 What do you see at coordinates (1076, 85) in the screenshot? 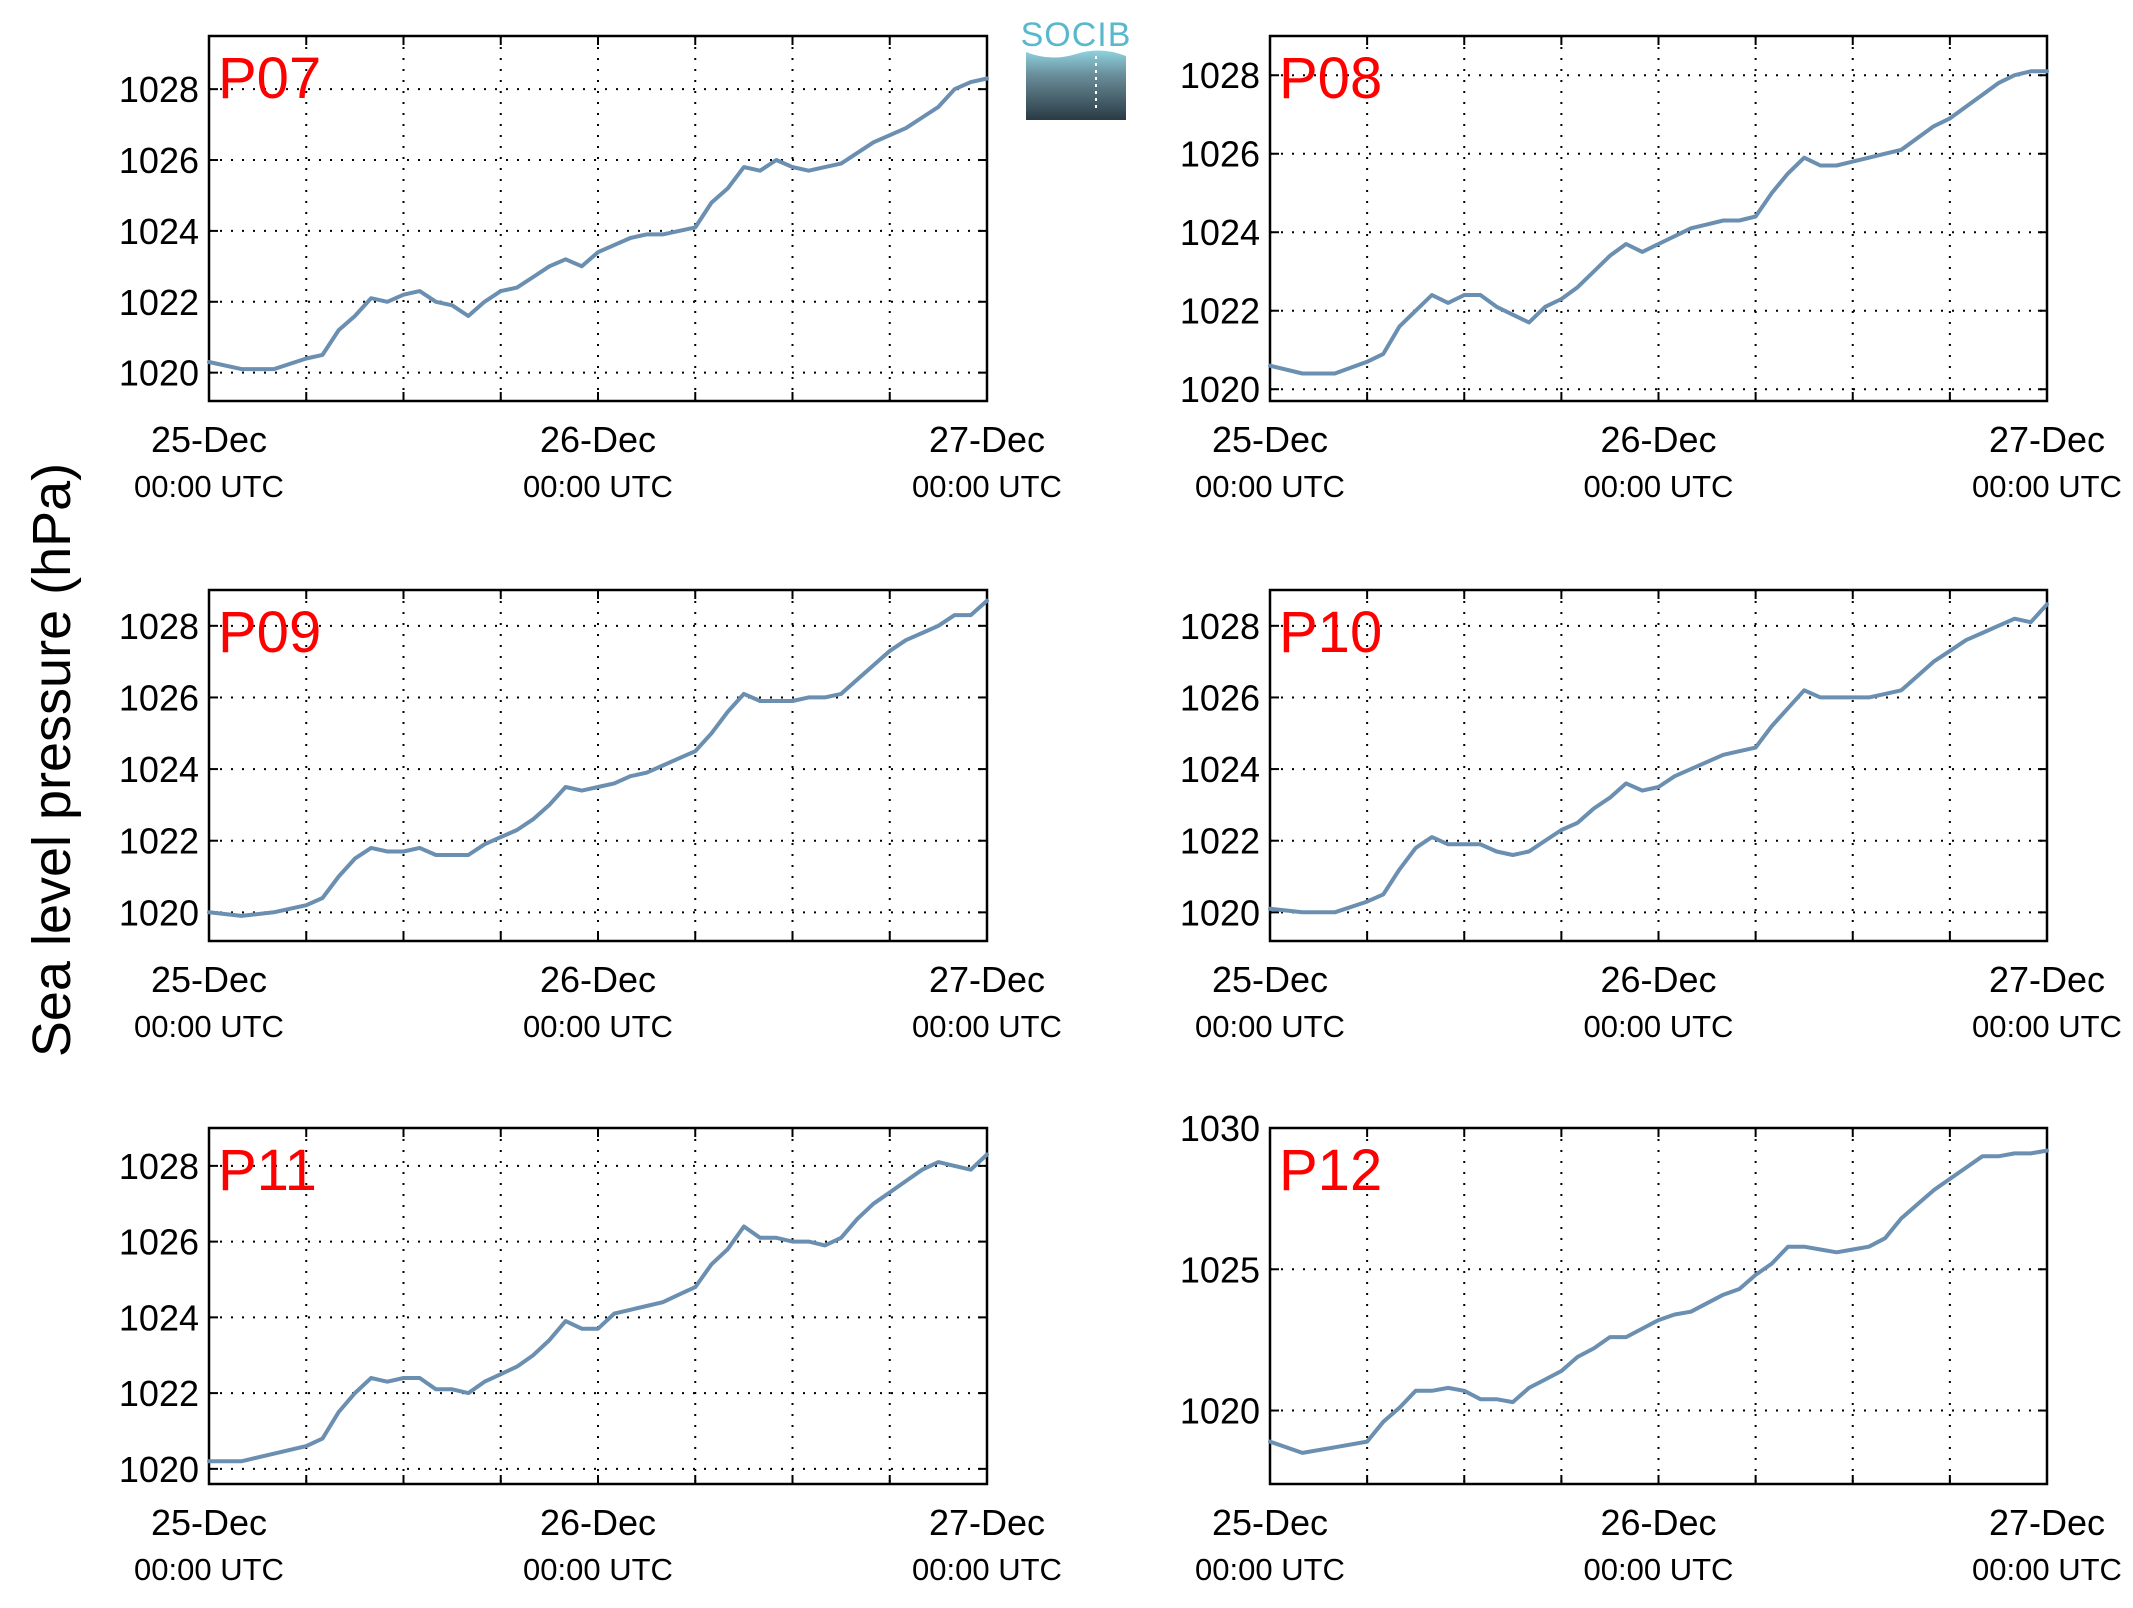
I see `logo-wave-shape` at bounding box center [1076, 85].